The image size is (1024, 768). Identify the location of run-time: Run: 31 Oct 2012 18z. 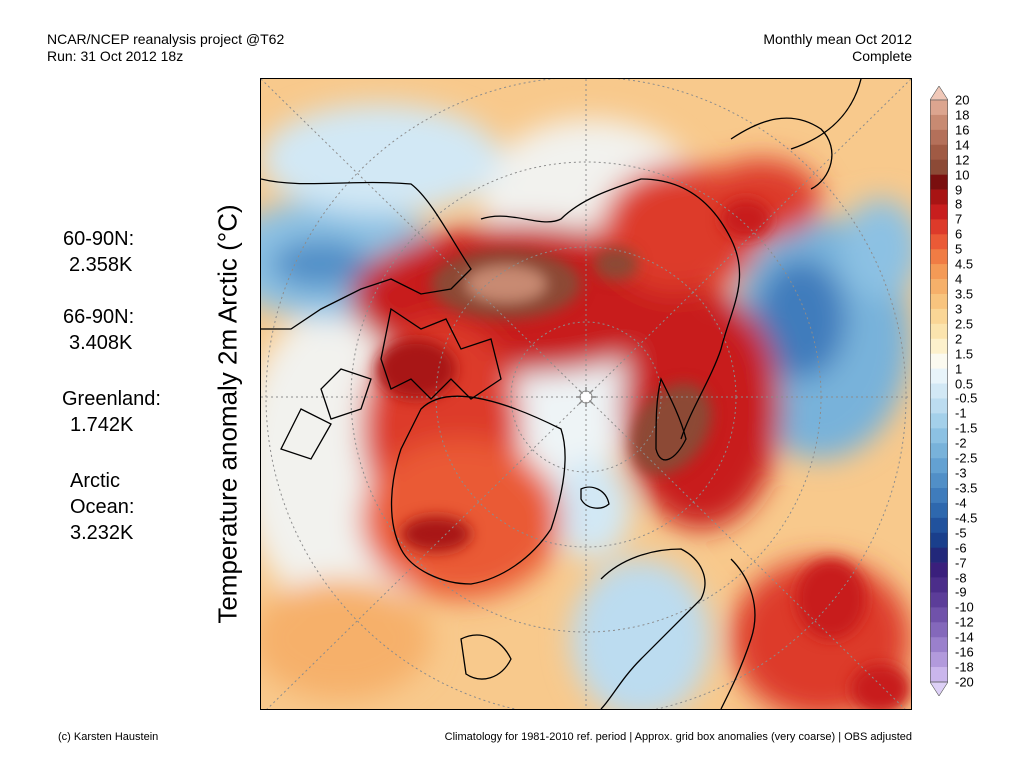
(115, 56).